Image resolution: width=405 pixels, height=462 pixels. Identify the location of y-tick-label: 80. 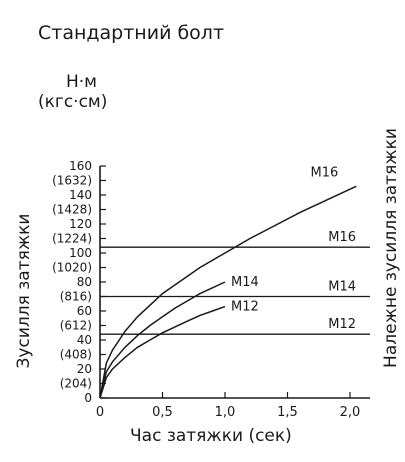
(84, 282).